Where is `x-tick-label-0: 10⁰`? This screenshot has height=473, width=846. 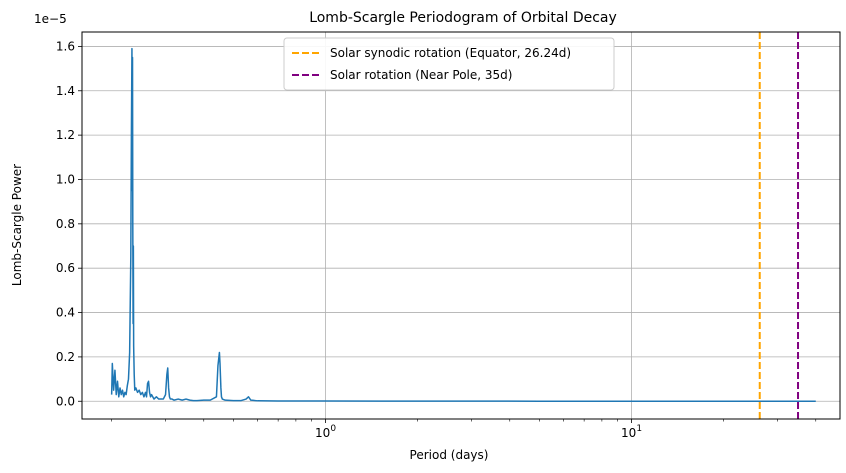
x-tick-label-0: 10⁰ is located at coordinates (325, 432).